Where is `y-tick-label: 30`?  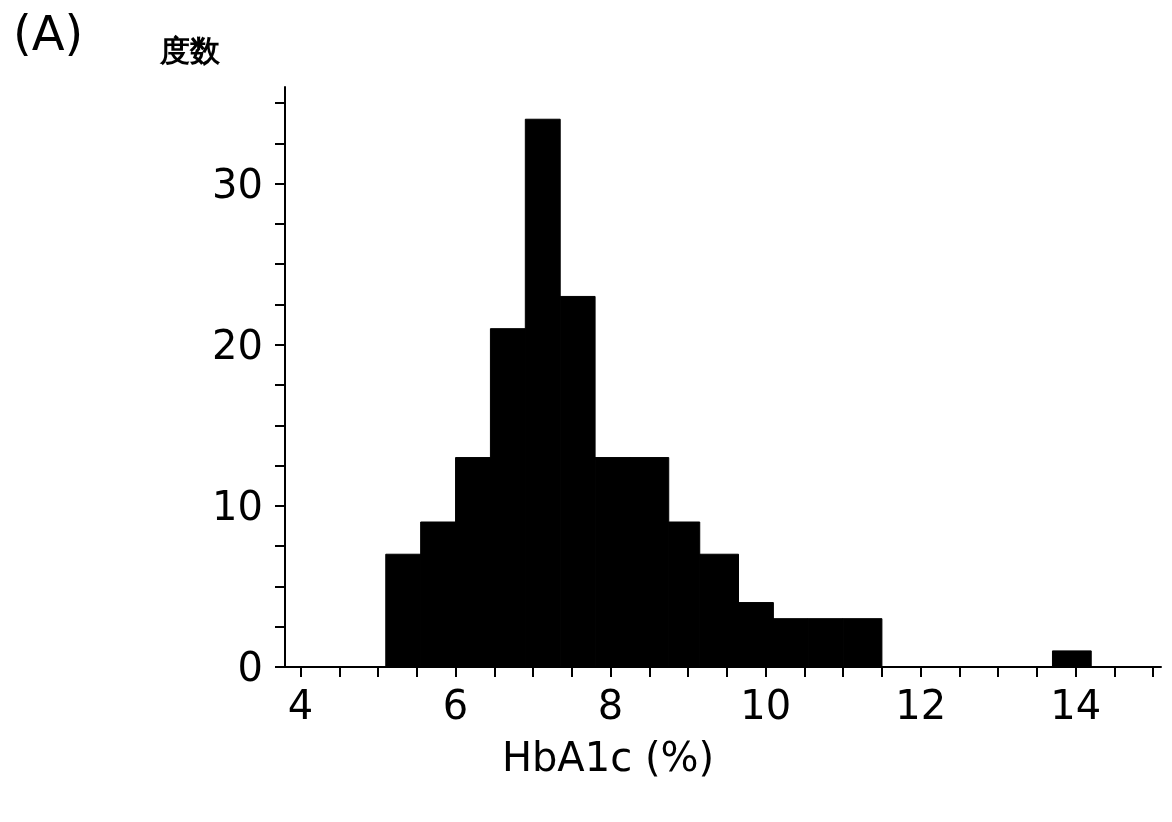 y-tick-label: 30 is located at coordinates (237, 183).